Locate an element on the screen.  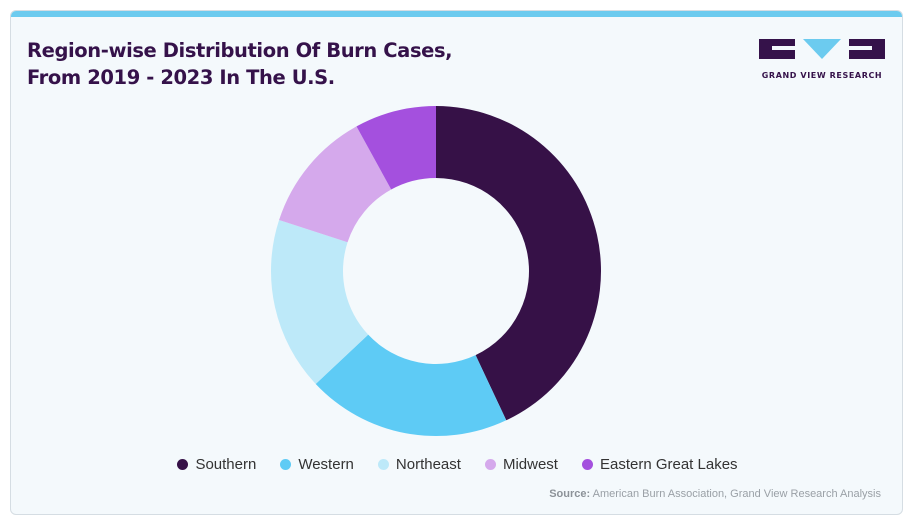
source-label: Source: is located at coordinates (570, 494).